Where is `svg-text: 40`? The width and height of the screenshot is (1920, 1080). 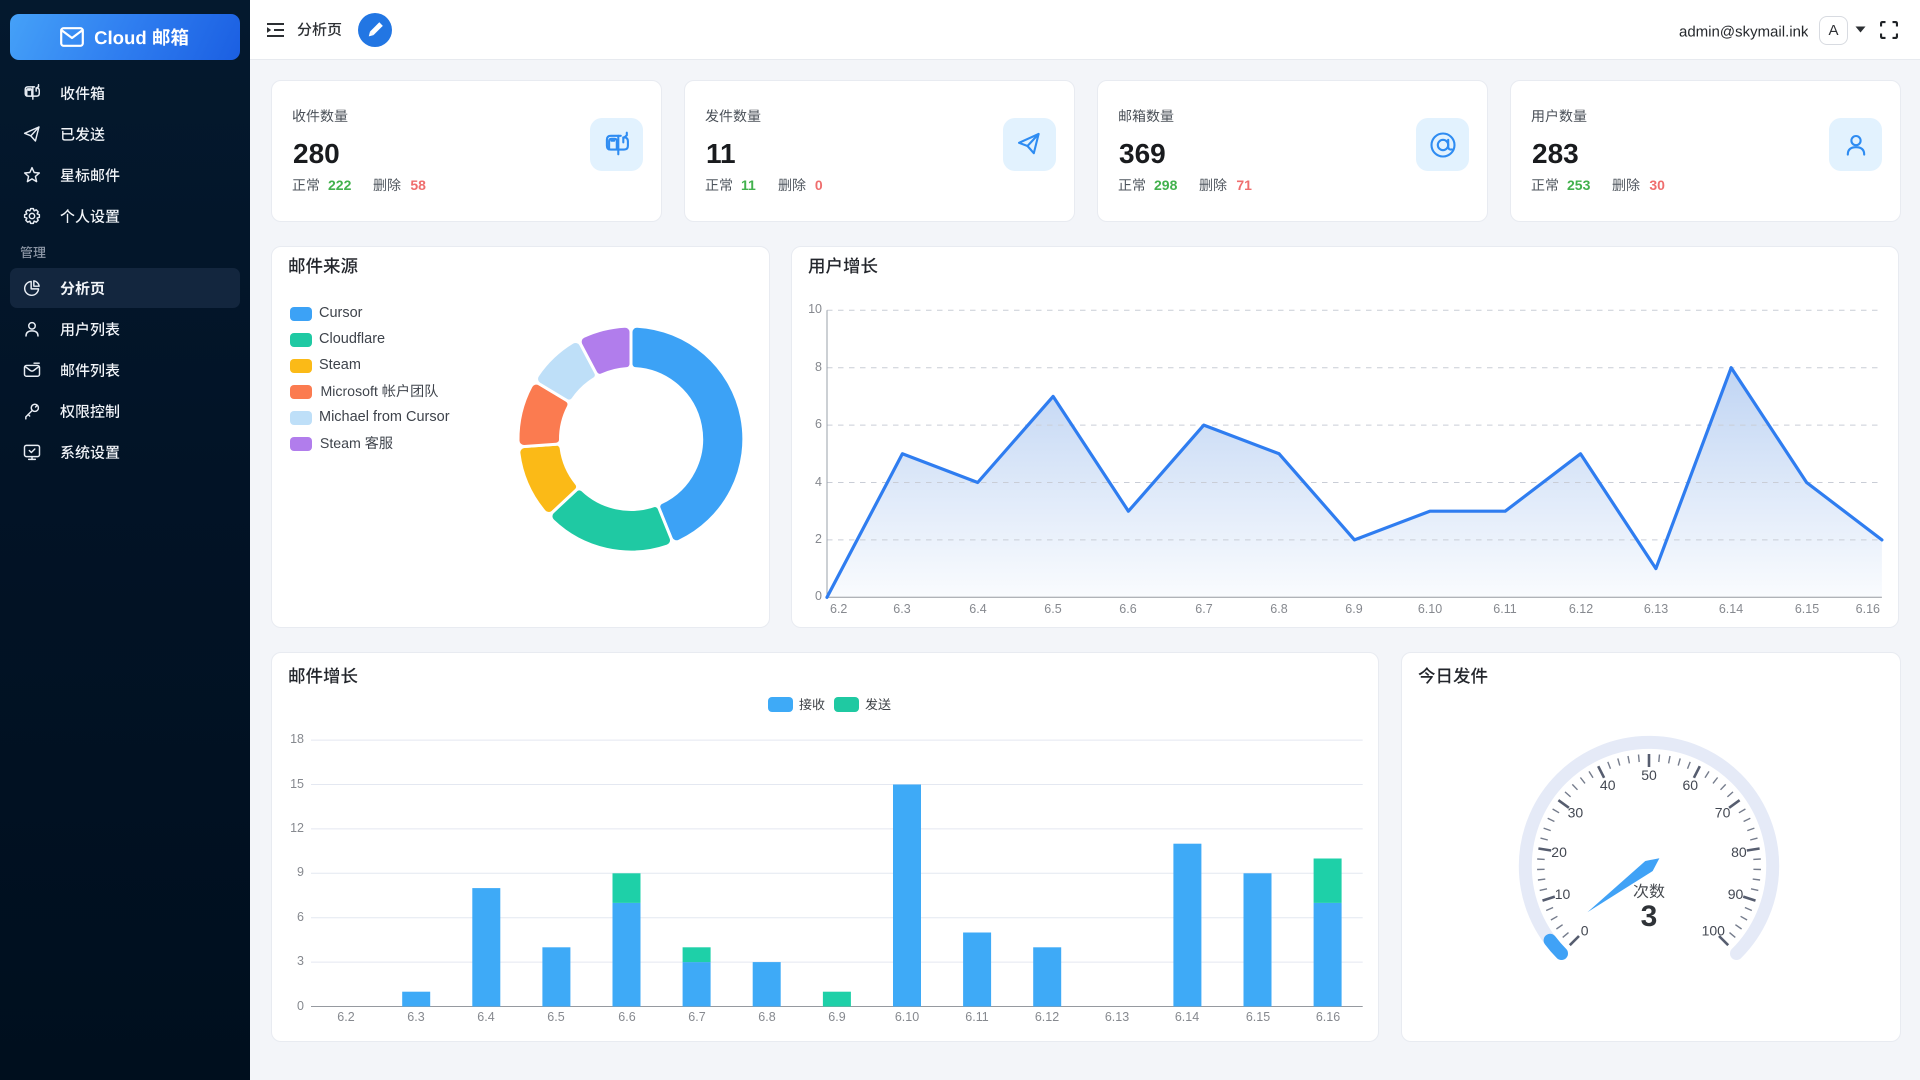
svg-text: 40 is located at coordinates (1608, 785).